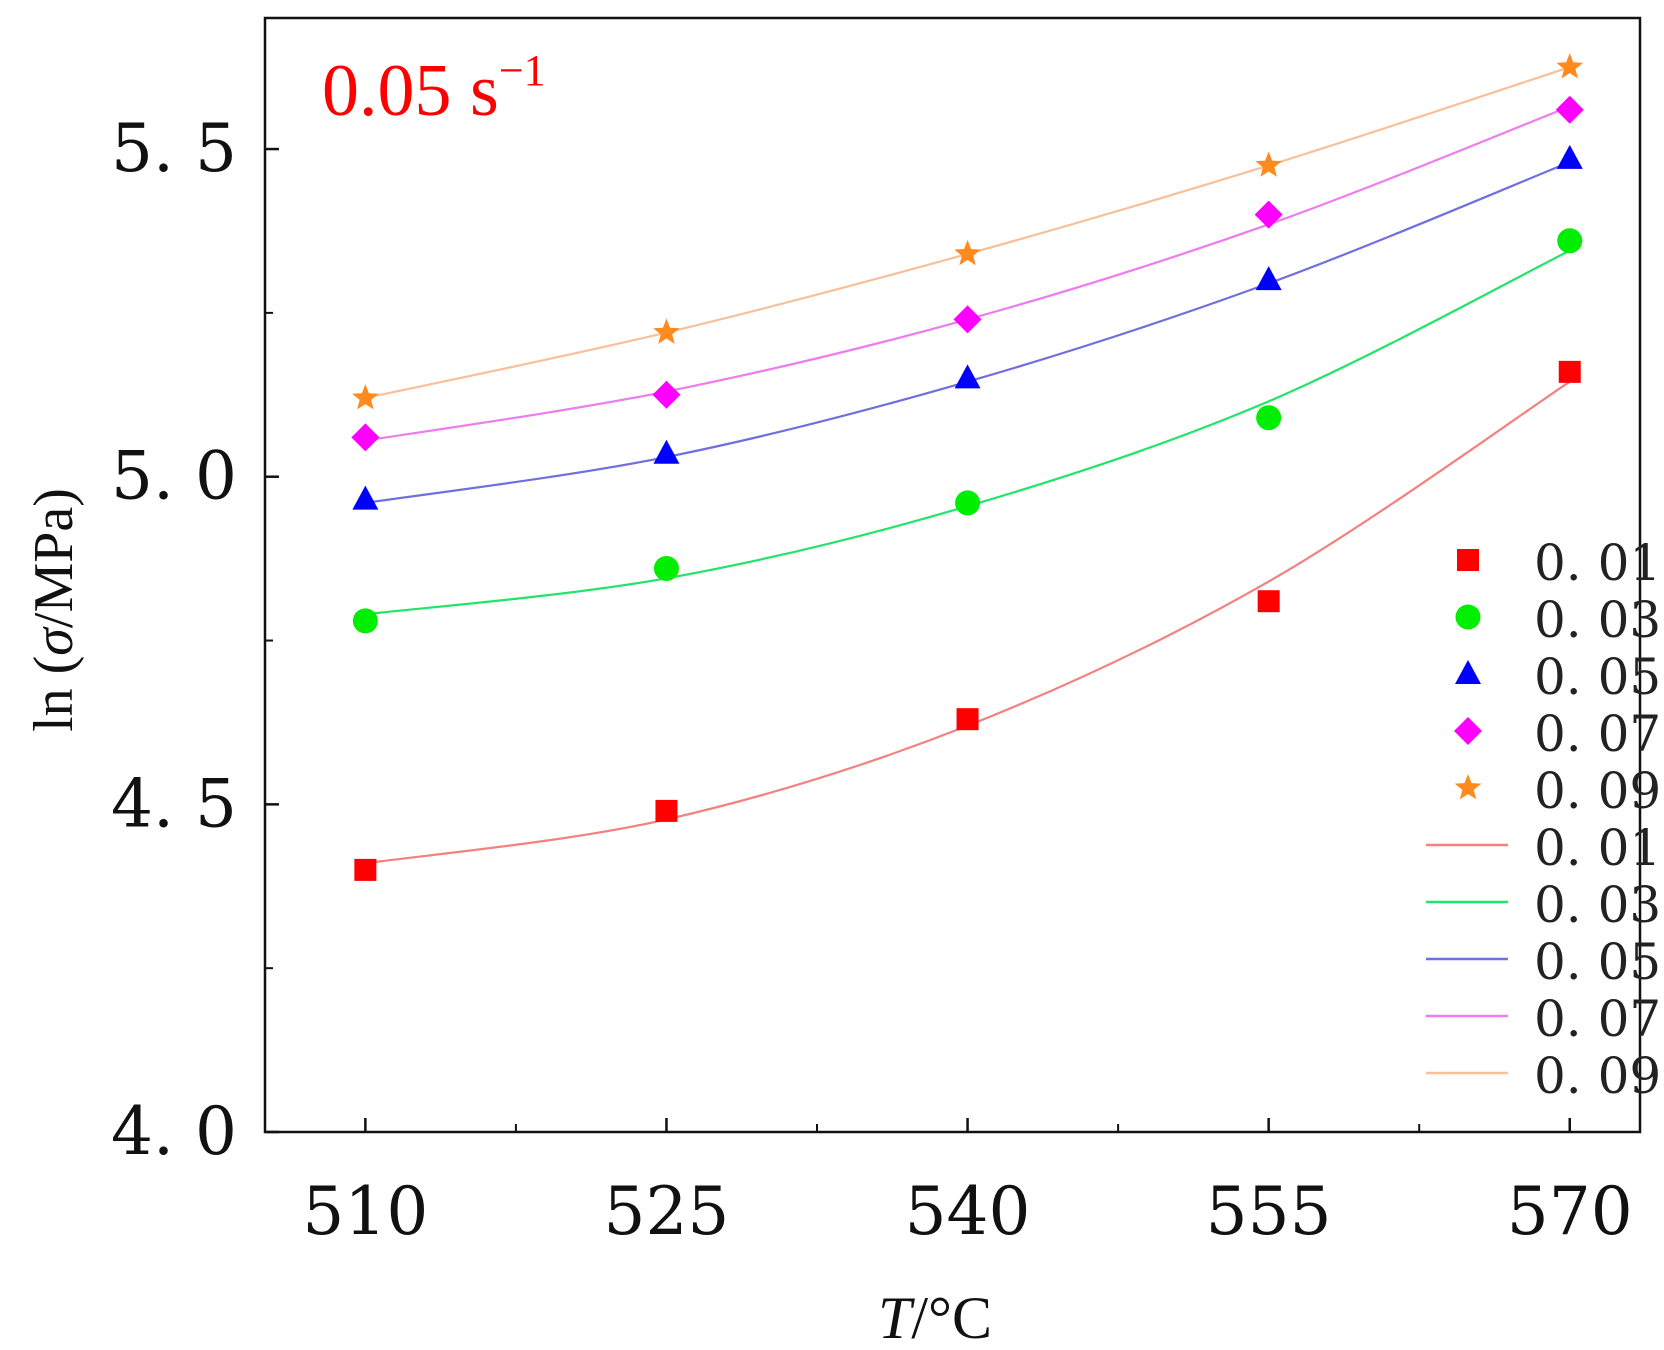 Image resolution: width=1664 pixels, height=1350 pixels. I want to click on strain-rate-annotation: 0.05 s−1, so click(434, 89).